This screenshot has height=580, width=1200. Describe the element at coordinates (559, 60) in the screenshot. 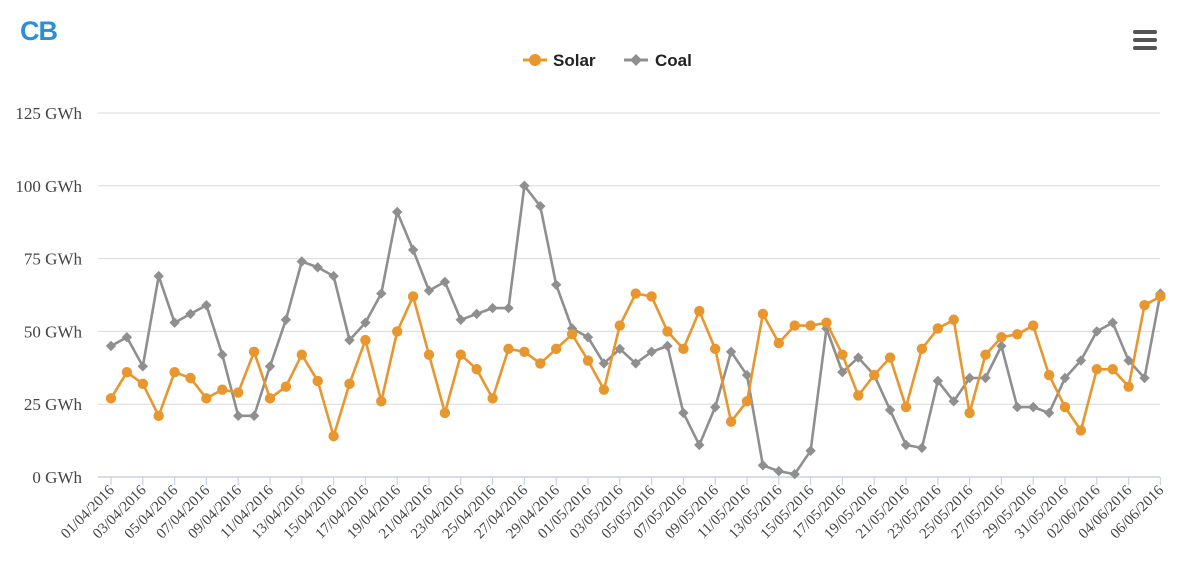

I see `legend-item-solar: Solar` at that location.